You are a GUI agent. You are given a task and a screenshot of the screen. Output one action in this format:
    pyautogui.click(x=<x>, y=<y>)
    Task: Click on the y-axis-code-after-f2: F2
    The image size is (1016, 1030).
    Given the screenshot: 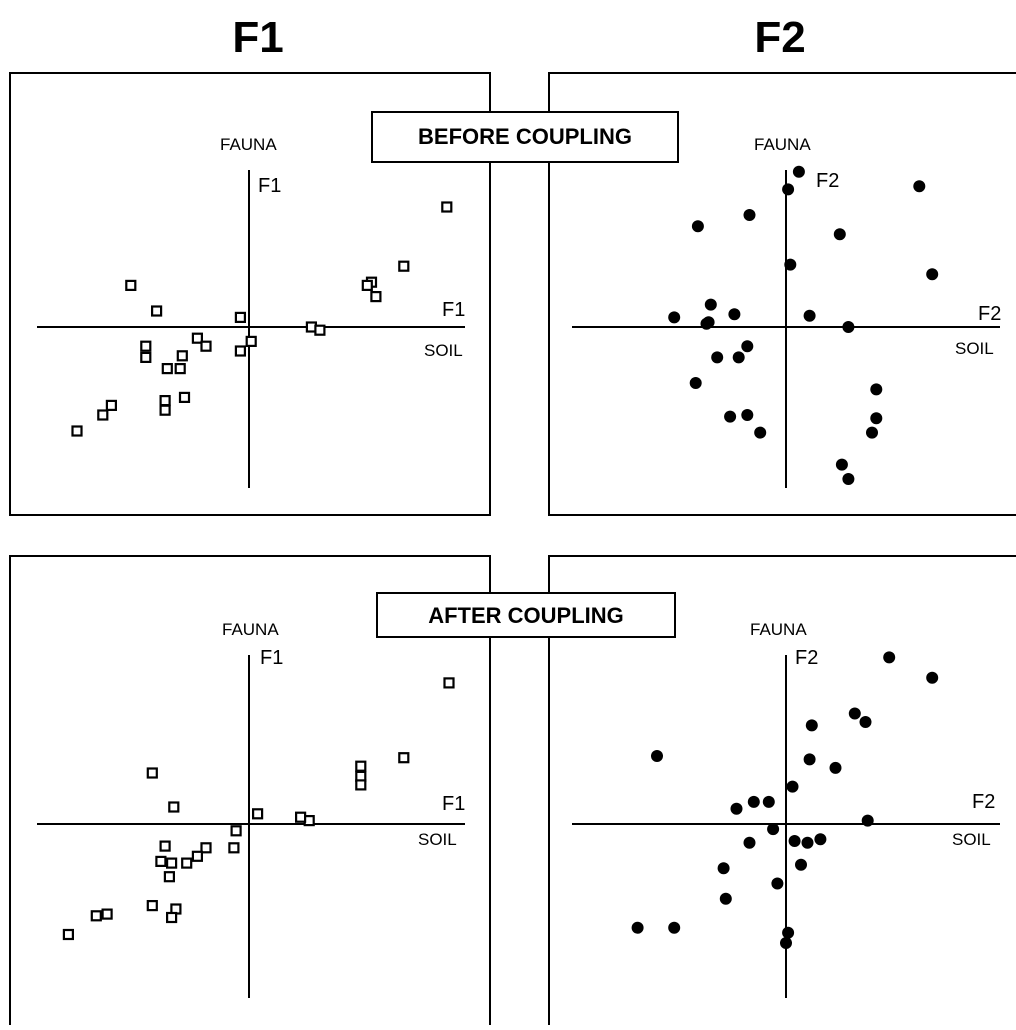 What is the action you would take?
    pyautogui.click(x=806, y=658)
    